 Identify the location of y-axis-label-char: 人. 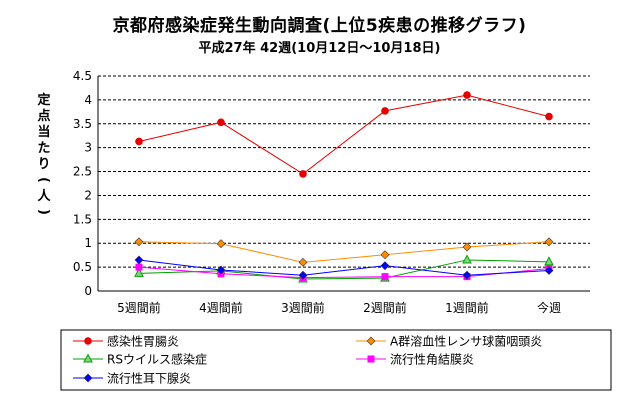
(44, 196).